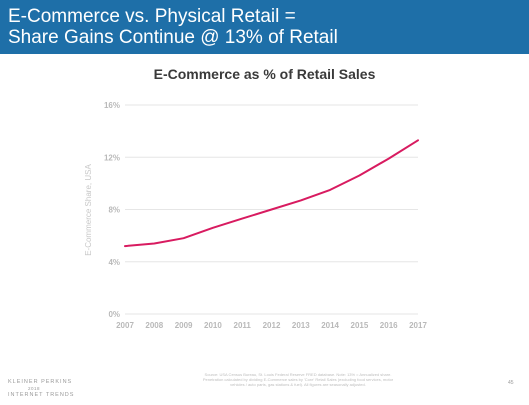 The image size is (529, 405). What do you see at coordinates (114, 314) in the screenshot?
I see `y-tick-label: 0%` at bounding box center [114, 314].